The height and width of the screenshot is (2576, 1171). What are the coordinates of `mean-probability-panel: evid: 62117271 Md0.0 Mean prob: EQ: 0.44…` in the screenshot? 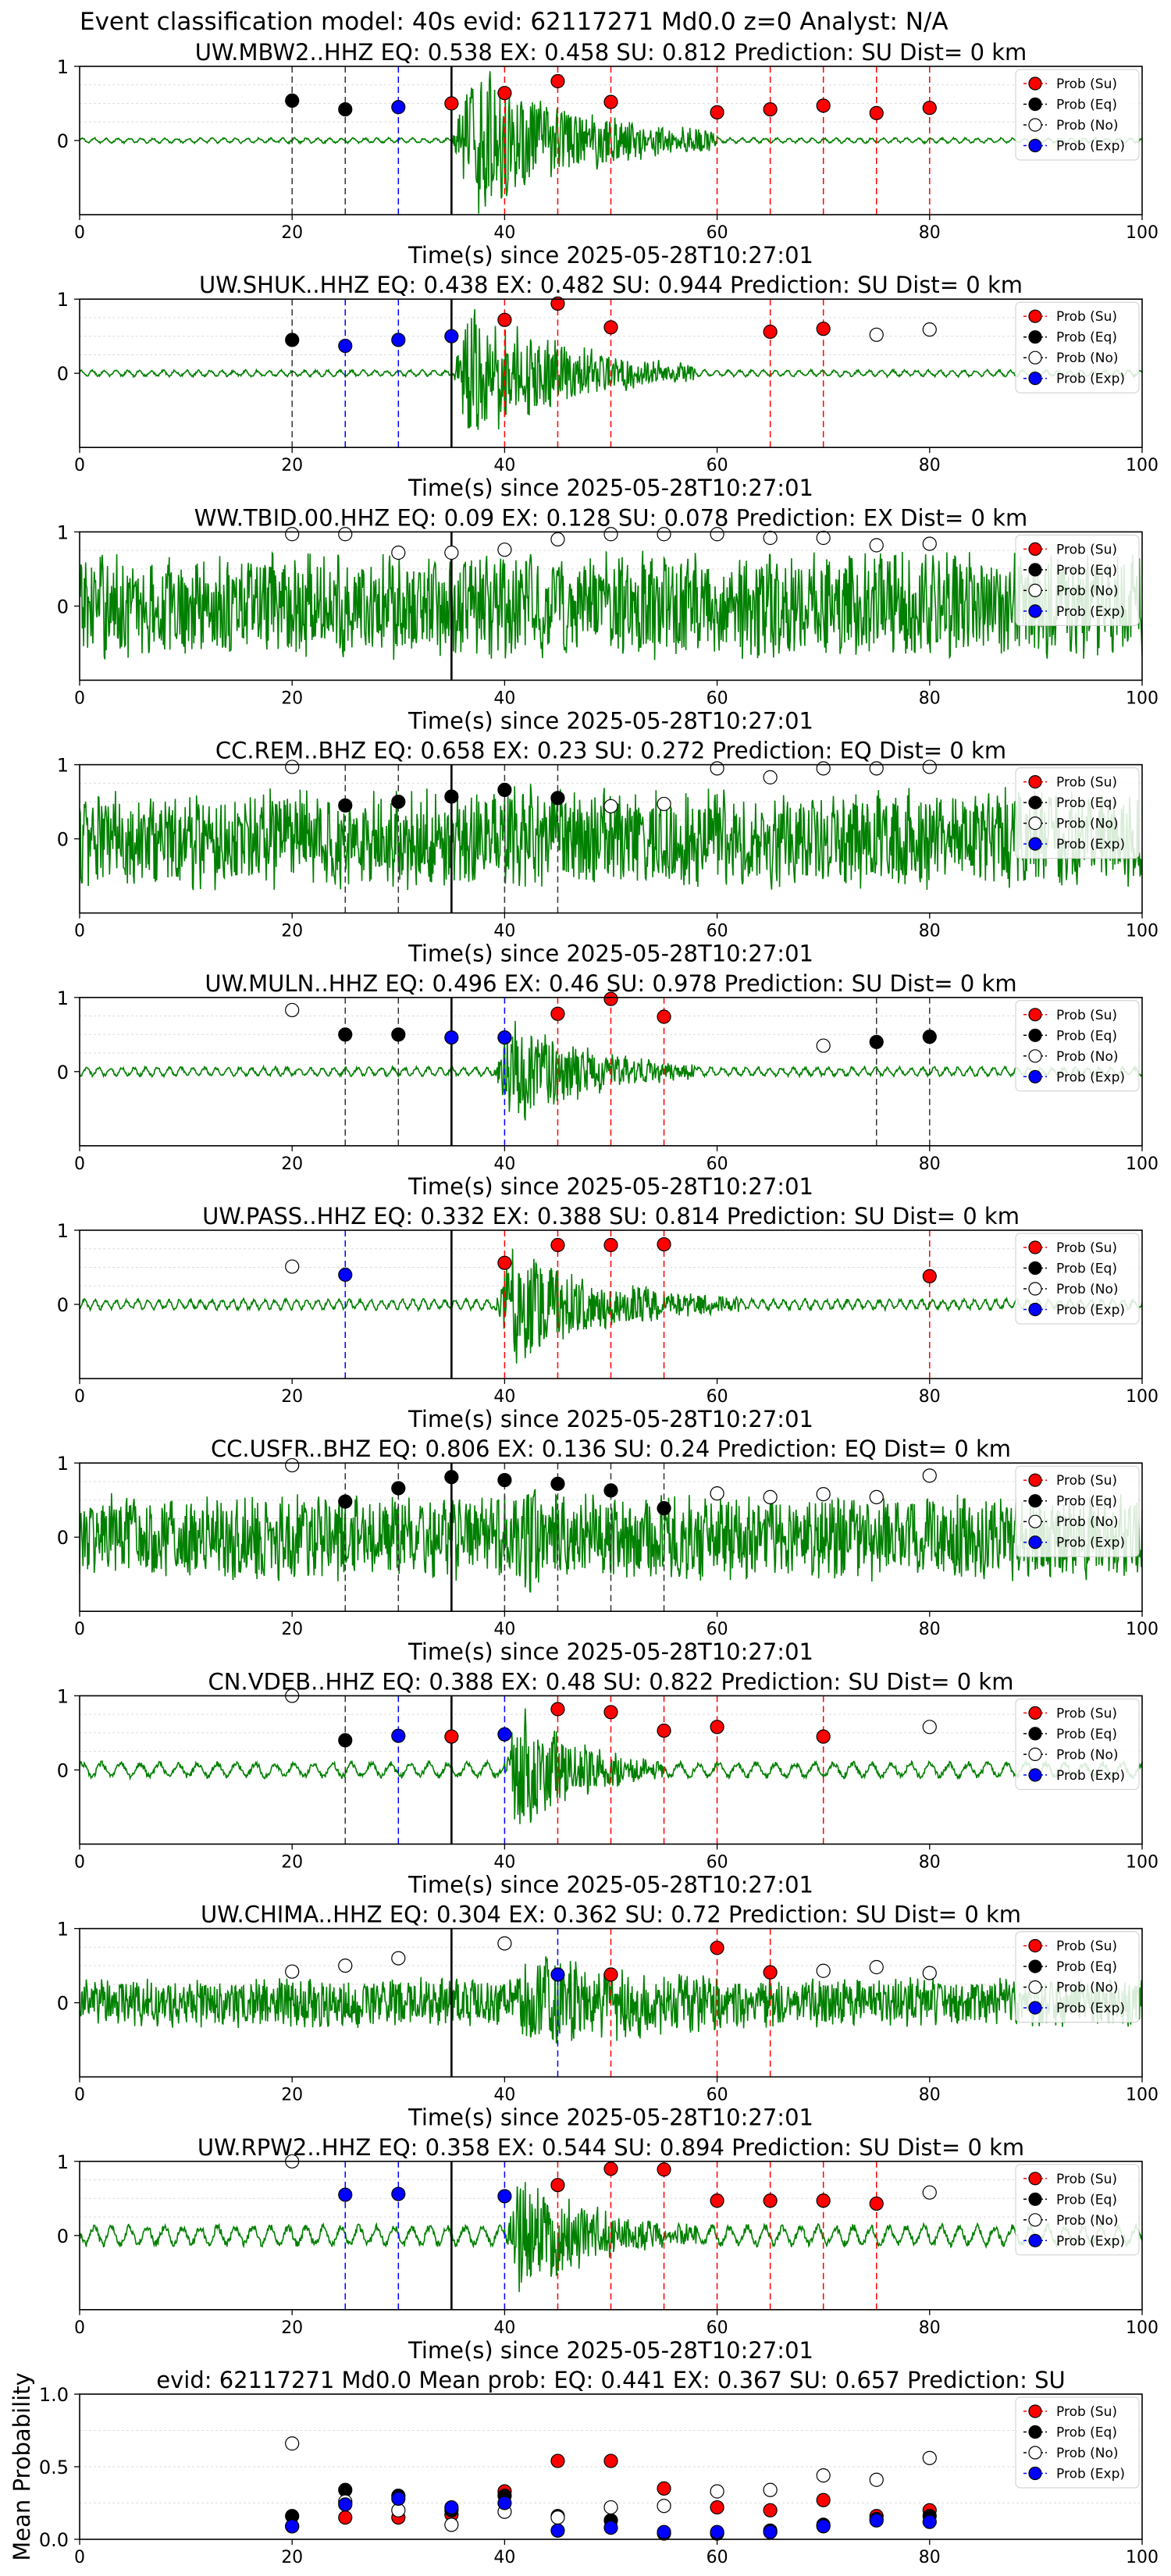 It's located at (584, 2467).